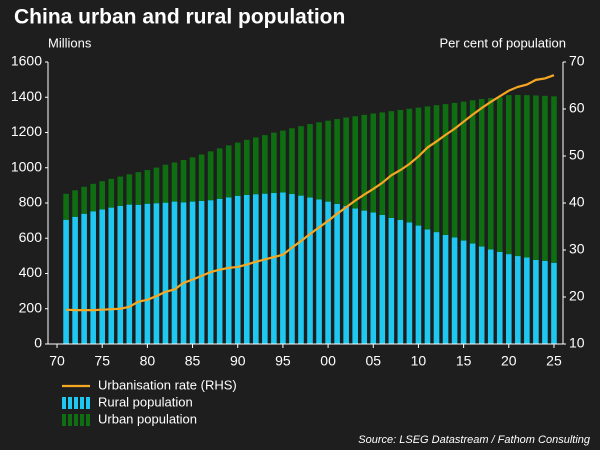 The image size is (600, 450). I want to click on legend-label: Urbanisation rate (RHS), so click(167, 384).